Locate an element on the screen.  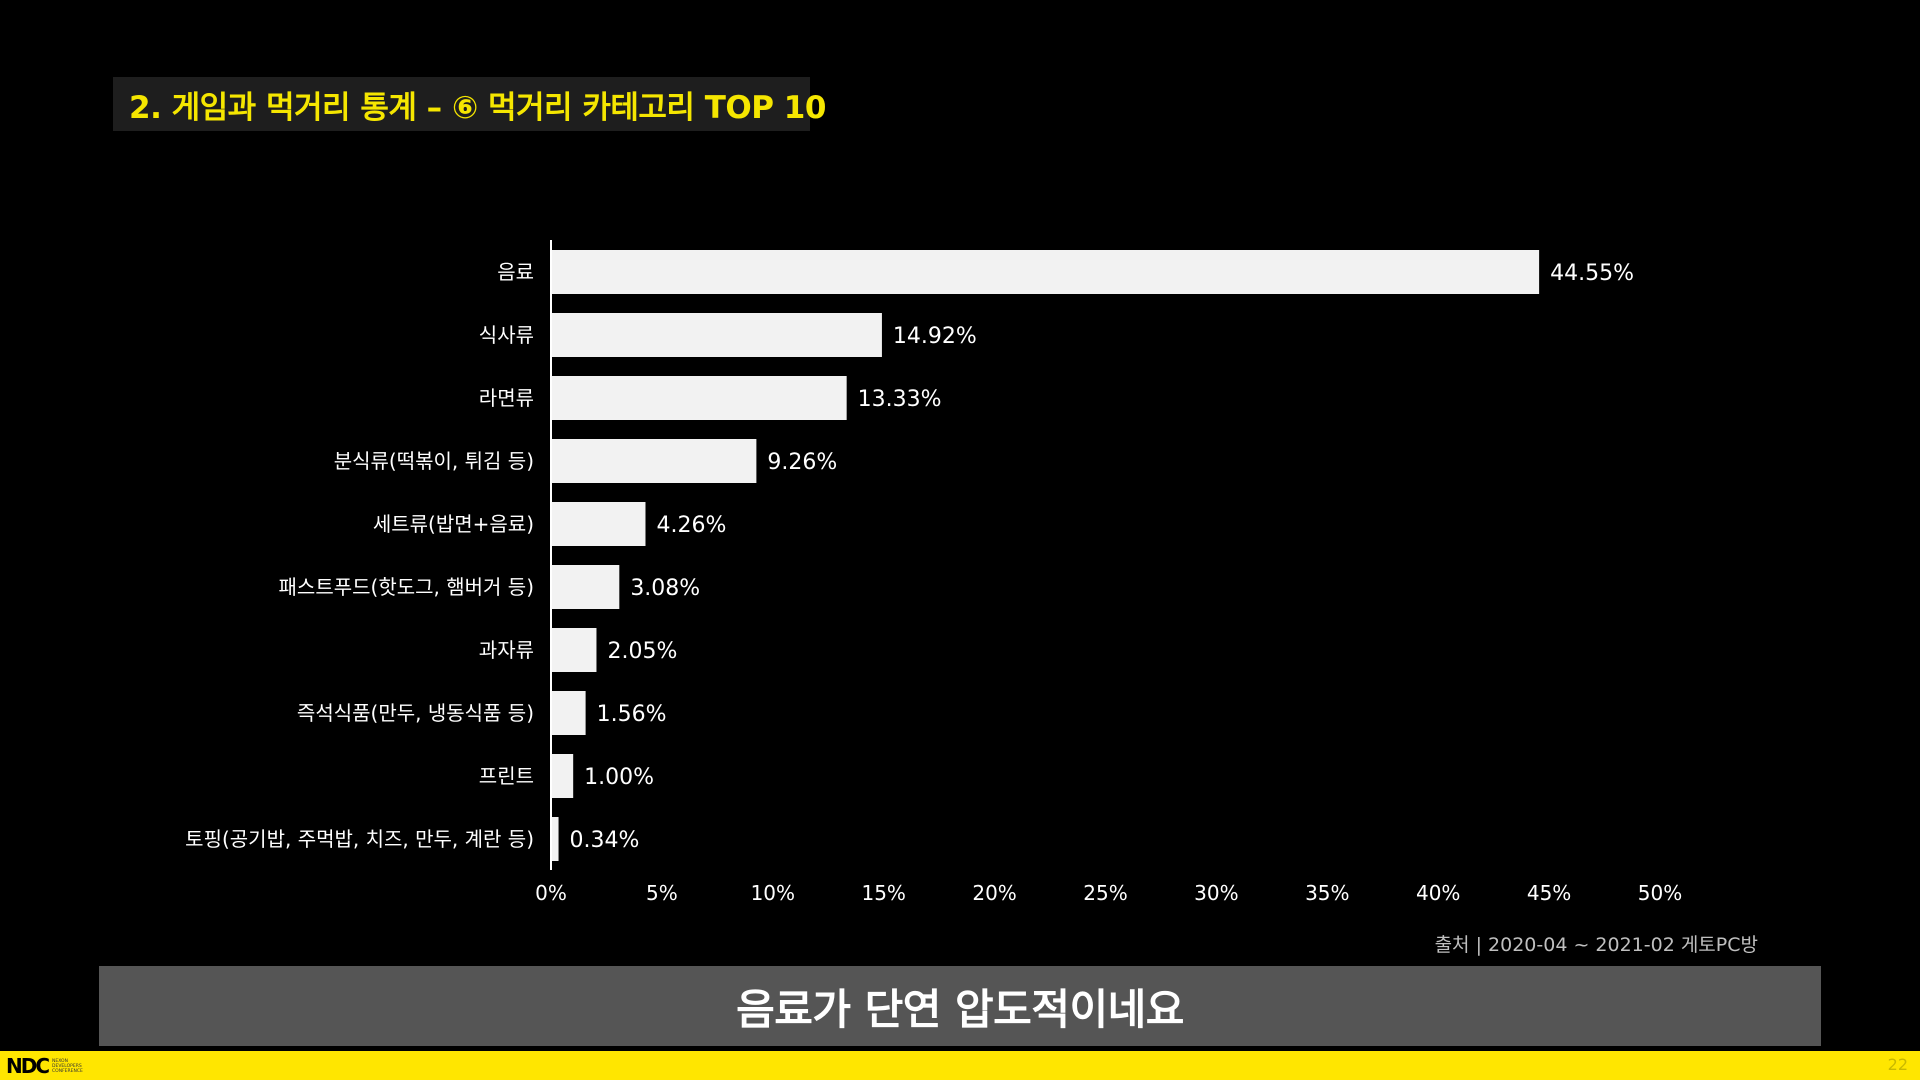
category-label: 음료 is located at coordinates (515, 272).